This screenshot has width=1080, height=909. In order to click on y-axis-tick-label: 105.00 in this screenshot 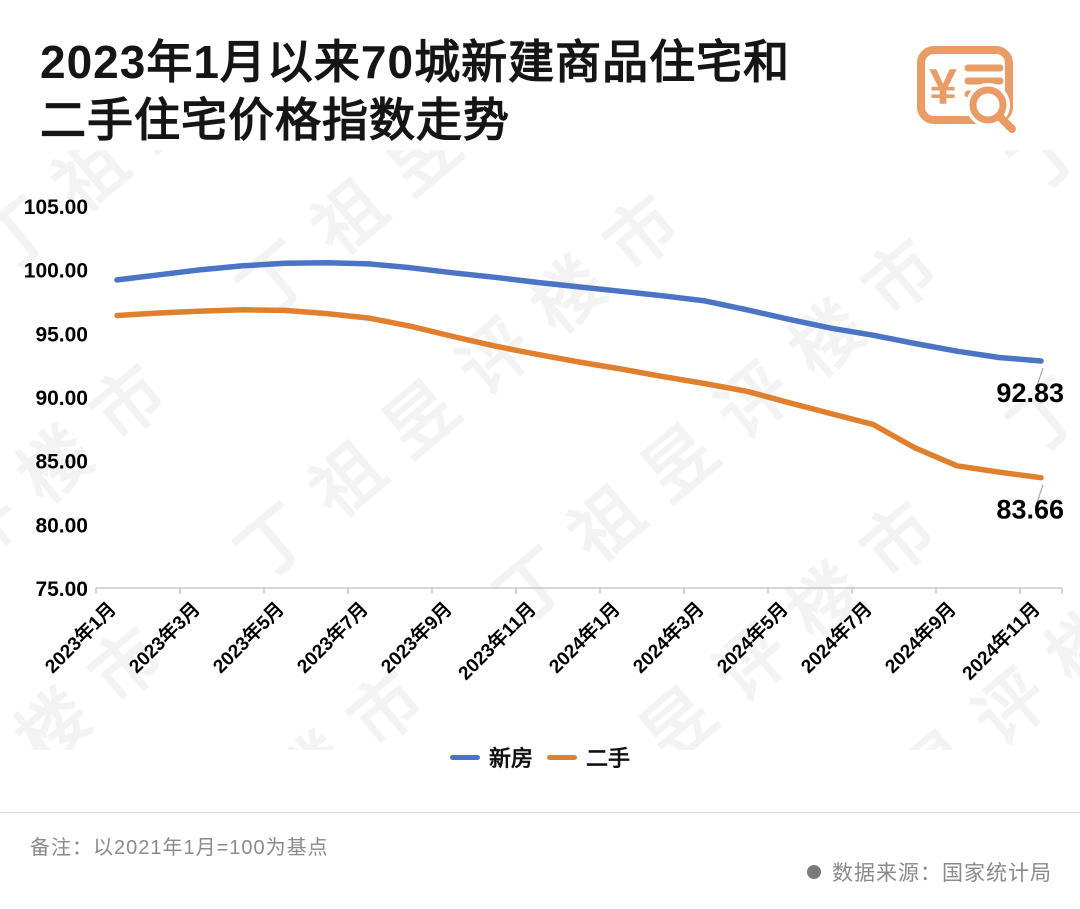, I will do `click(56, 207)`.